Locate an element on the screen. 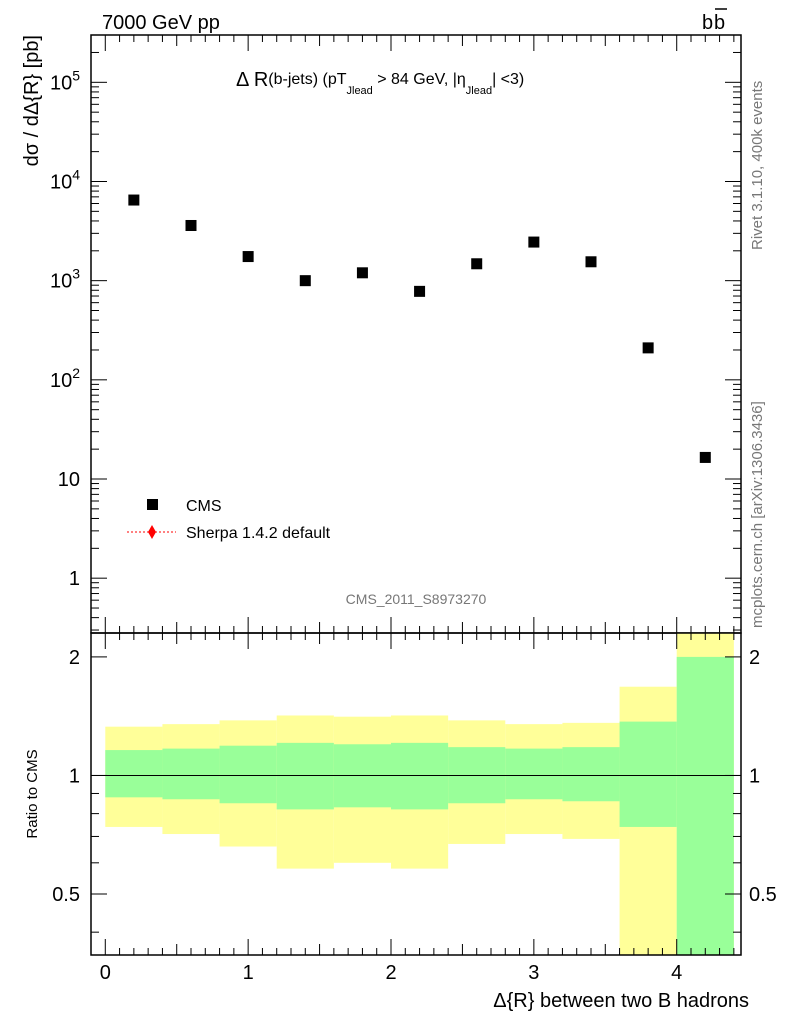  ratio-xlabel: Δ{R} between two B hadrons is located at coordinates (621, 1001).